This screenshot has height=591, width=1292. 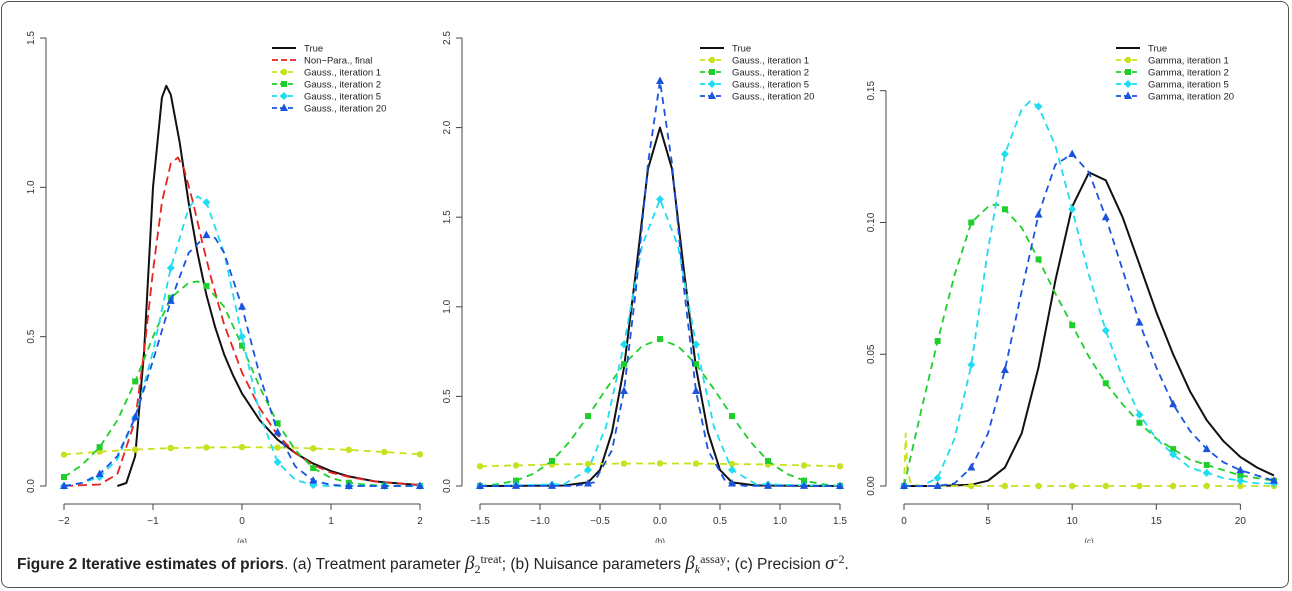 I want to click on legend-label: Gamma, iteration 2, so click(x=1188, y=73).